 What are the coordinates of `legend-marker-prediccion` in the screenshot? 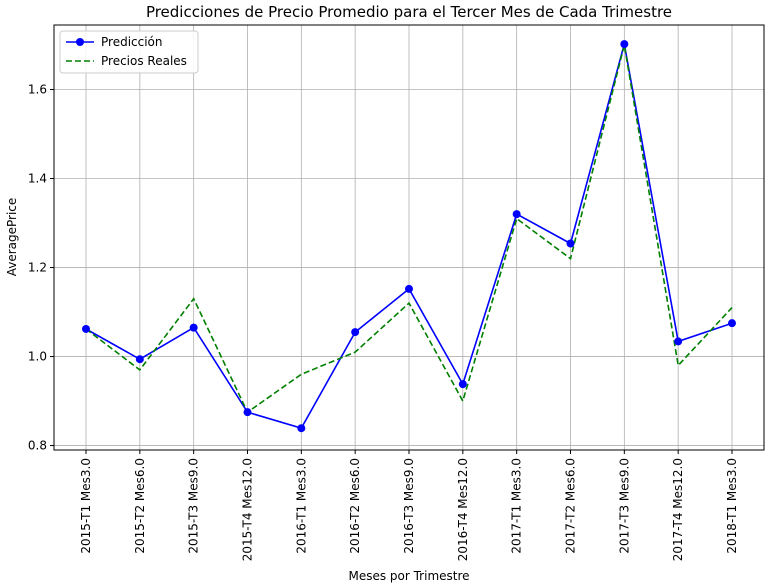 It's located at (80, 42).